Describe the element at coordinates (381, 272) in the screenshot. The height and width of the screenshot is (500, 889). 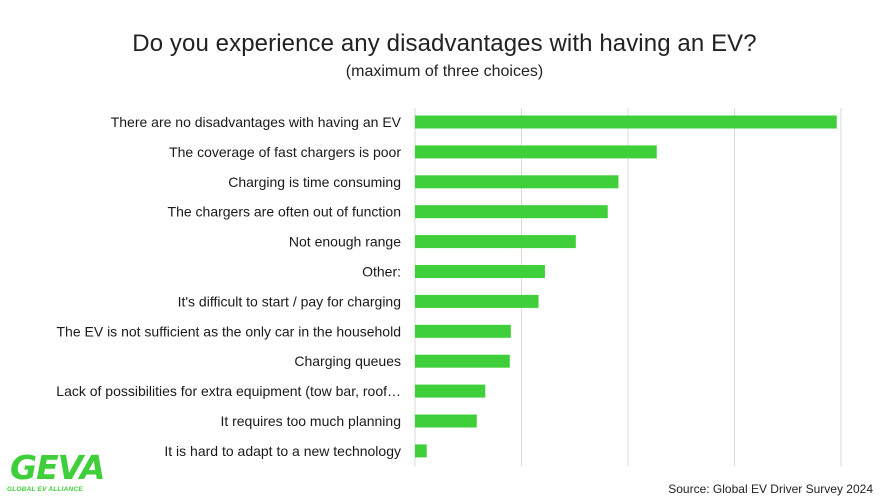
I see `category-label: Other:` at that location.